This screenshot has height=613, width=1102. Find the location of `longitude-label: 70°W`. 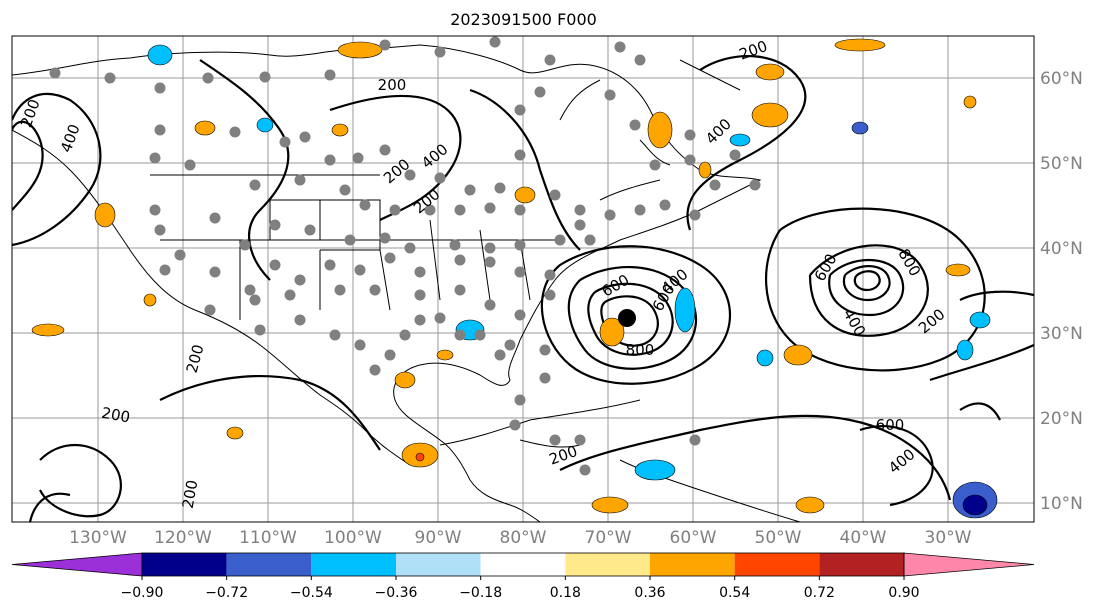

longitude-label: 70°W is located at coordinates (608, 538).